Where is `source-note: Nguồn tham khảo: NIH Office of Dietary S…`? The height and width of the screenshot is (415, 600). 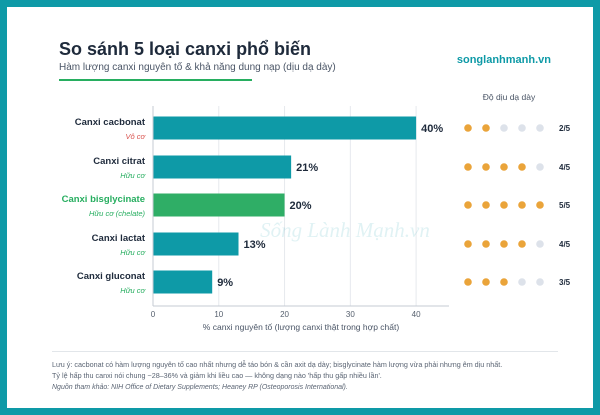 source-note: Nguồn tham khảo: NIH Office of Dietary S… is located at coordinates (200, 387).